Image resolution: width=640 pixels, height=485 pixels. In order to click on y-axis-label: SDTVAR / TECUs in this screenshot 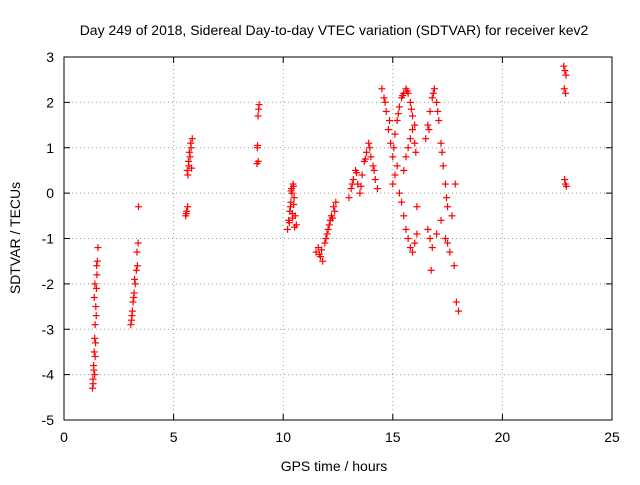, I will do `click(15, 238)`.